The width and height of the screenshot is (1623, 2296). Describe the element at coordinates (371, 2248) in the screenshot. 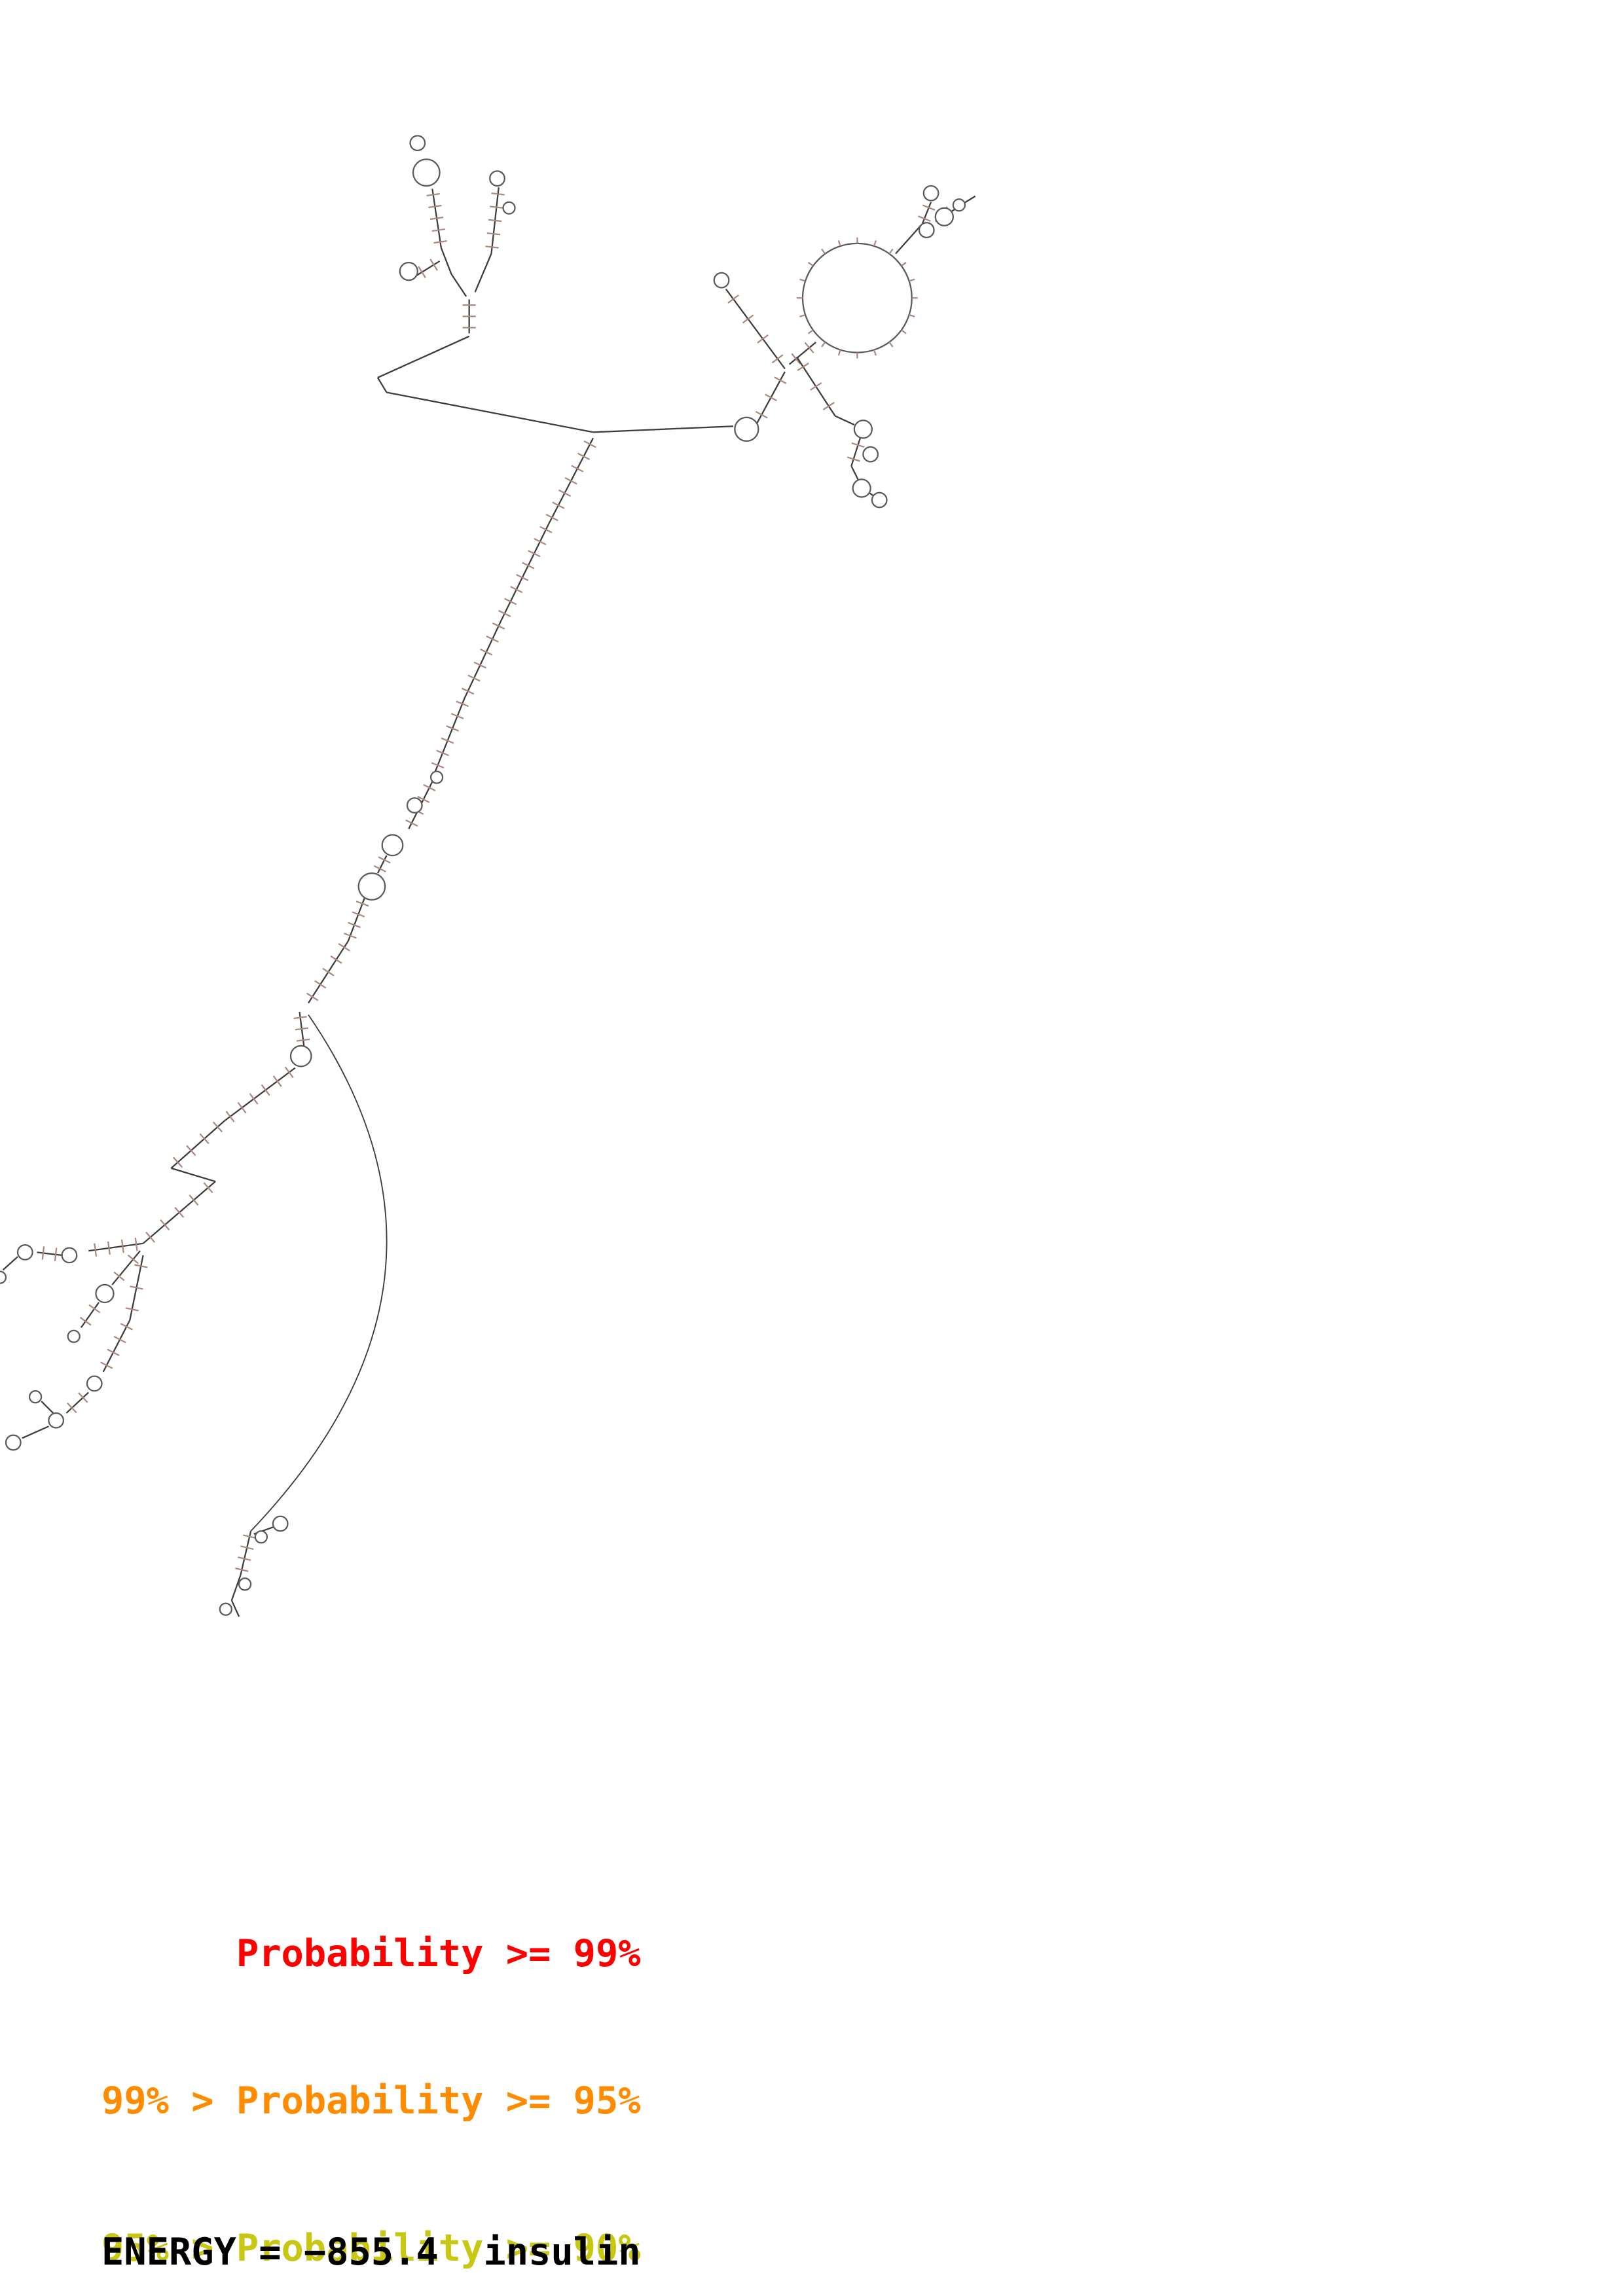

I see `legend-line-90-95: 95% > Probability >= 90%` at that location.